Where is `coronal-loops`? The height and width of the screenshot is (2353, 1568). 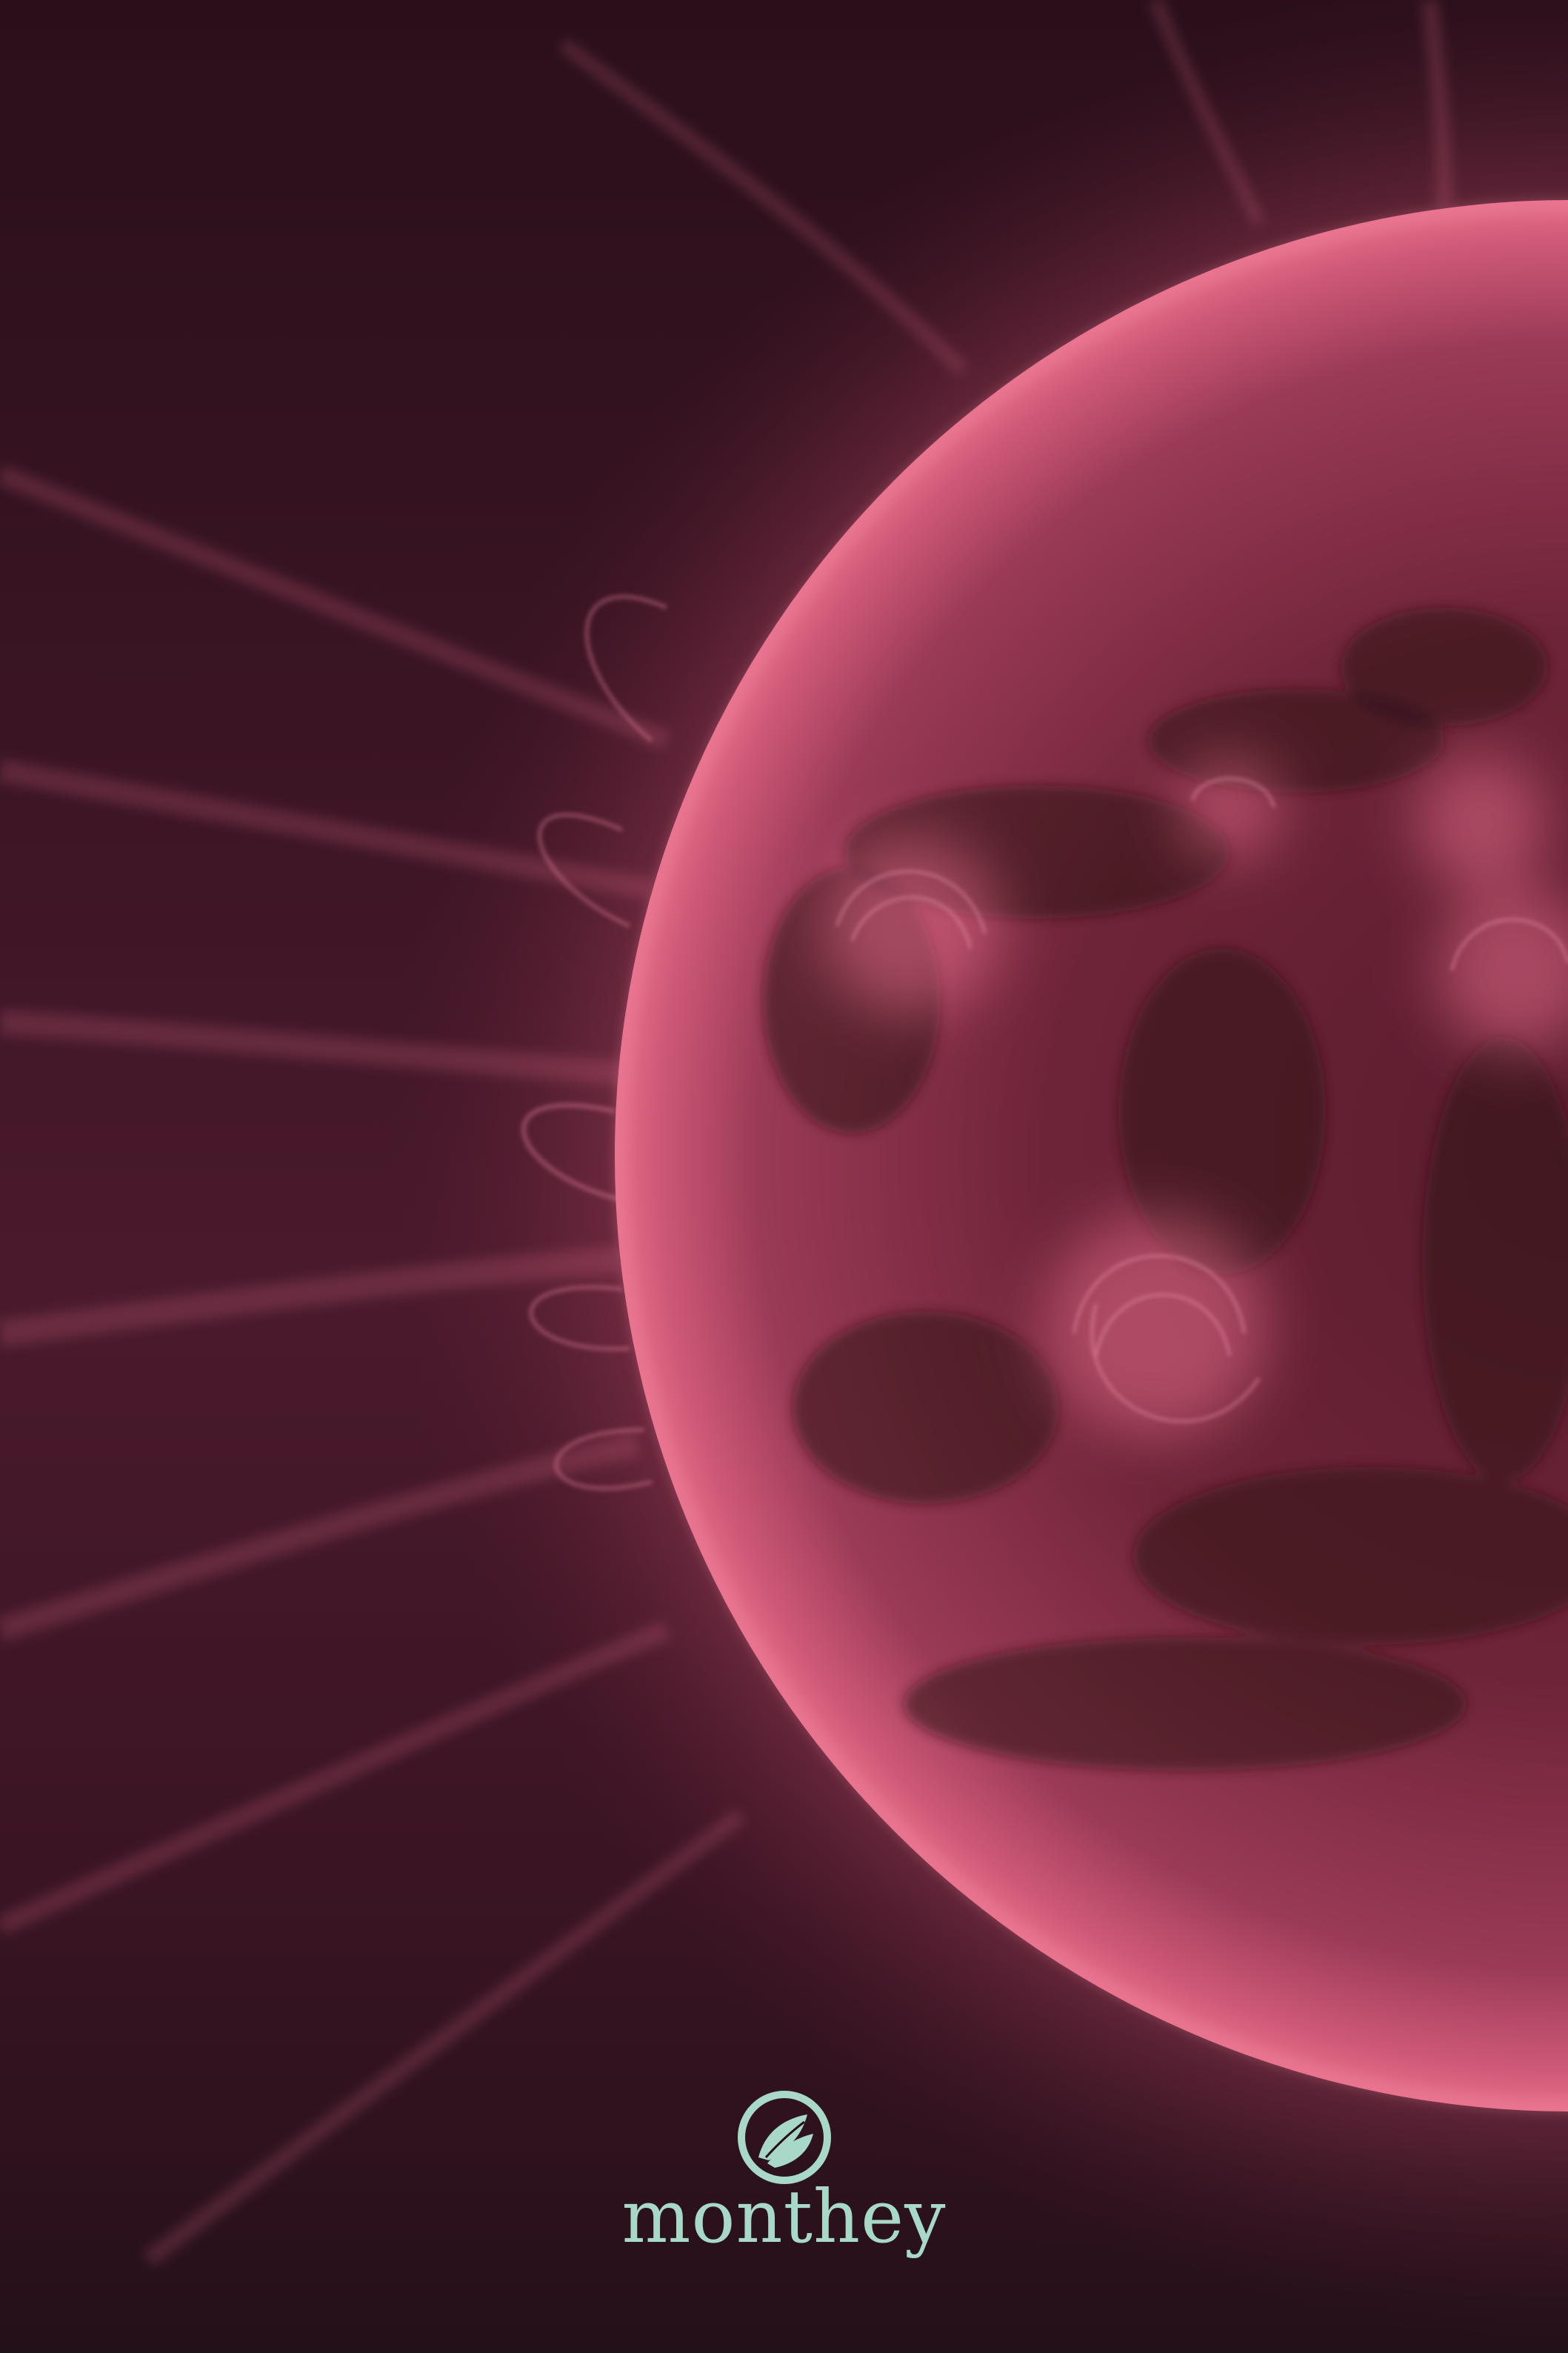
coronal-loops is located at coordinates (595, 1042).